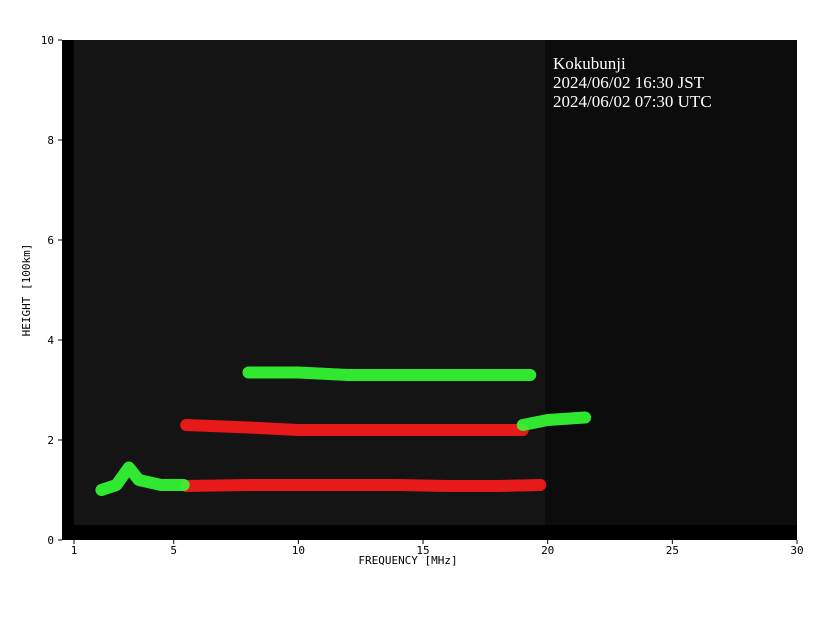 This screenshot has height=620, width=818. What do you see at coordinates (589, 63) in the screenshot?
I see `annotation: Kokubunji` at bounding box center [589, 63].